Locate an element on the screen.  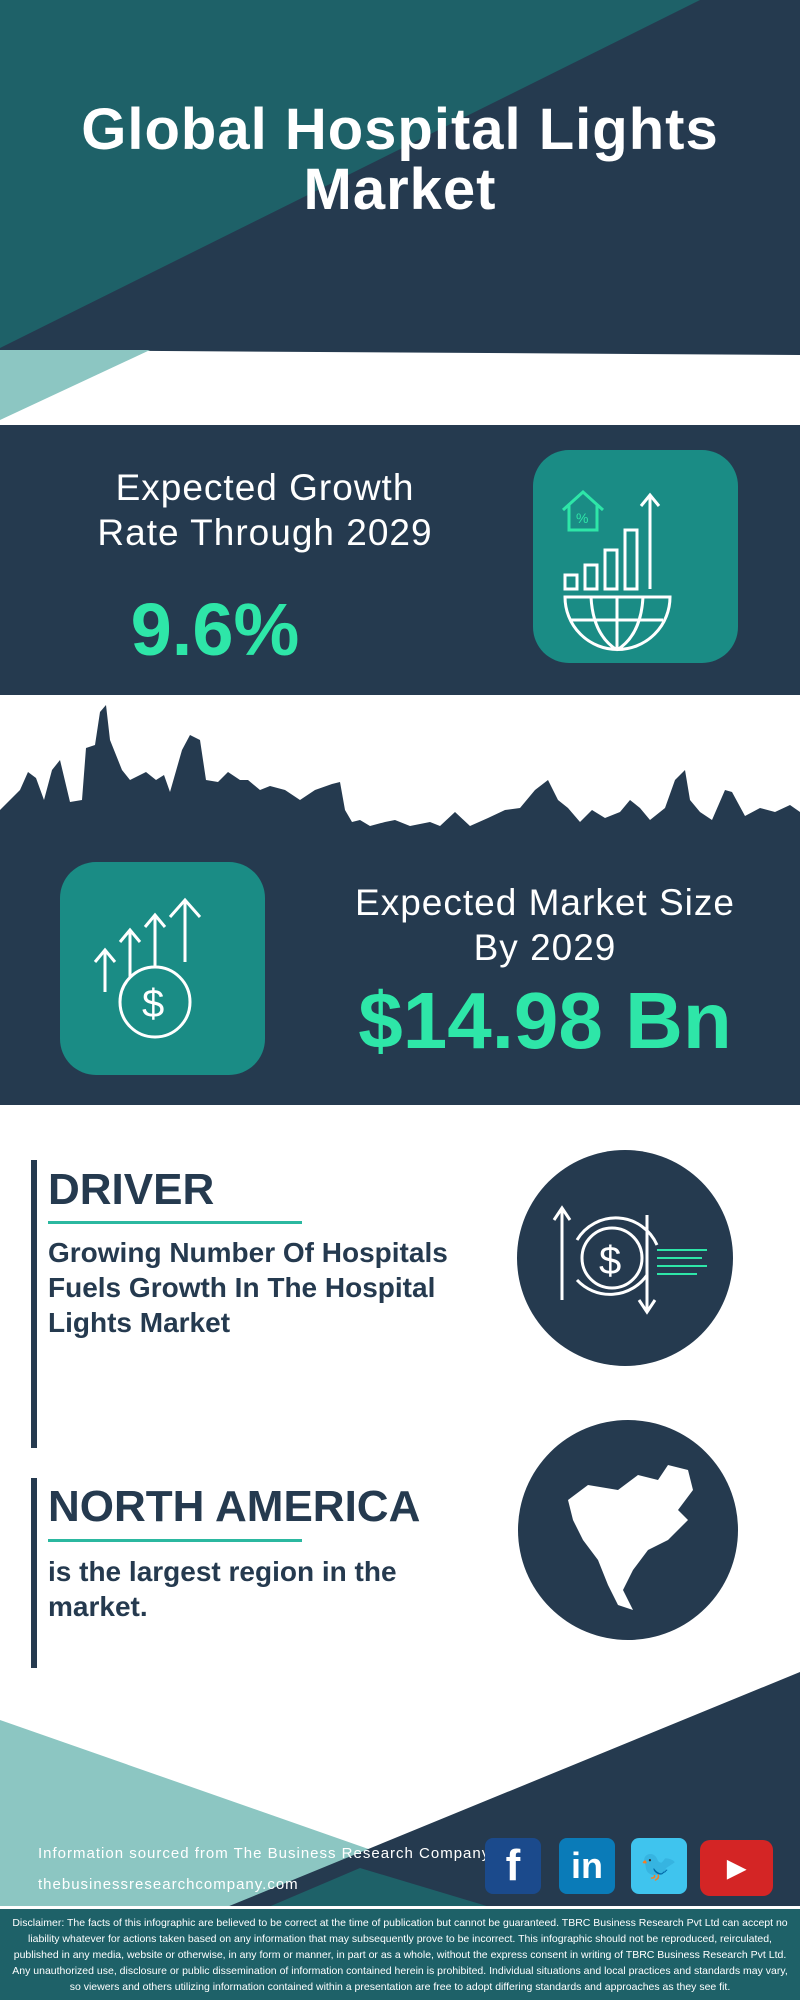
driver-heading: DRIVER is located at coordinates (131, 1189).